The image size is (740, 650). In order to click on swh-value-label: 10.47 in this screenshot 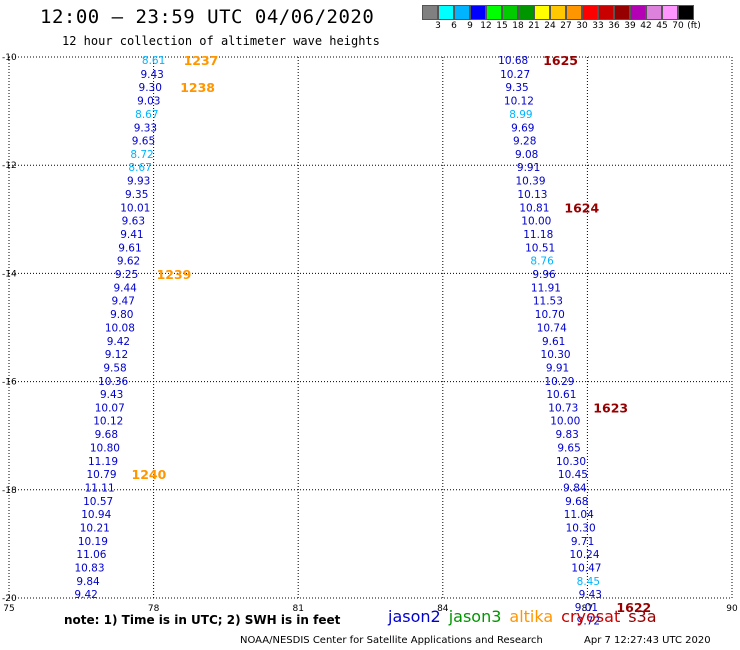, I will do `click(586, 569)`.